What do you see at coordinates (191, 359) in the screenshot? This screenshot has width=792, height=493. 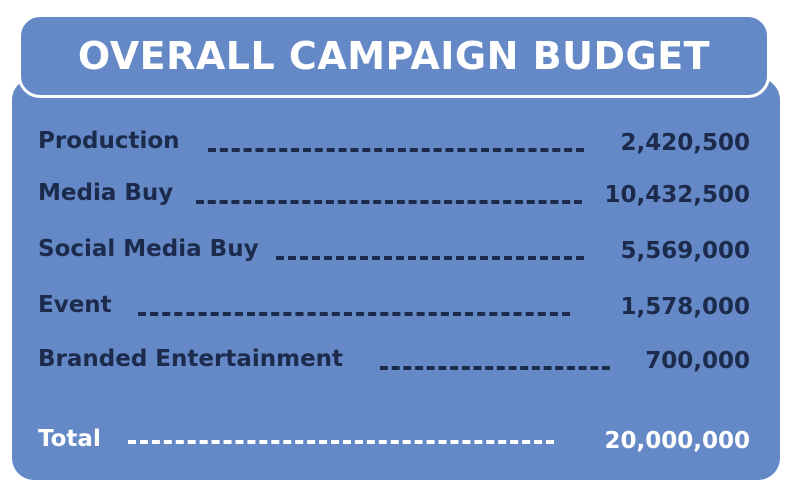 I see `budget-row-label: Branded Entertainment` at bounding box center [191, 359].